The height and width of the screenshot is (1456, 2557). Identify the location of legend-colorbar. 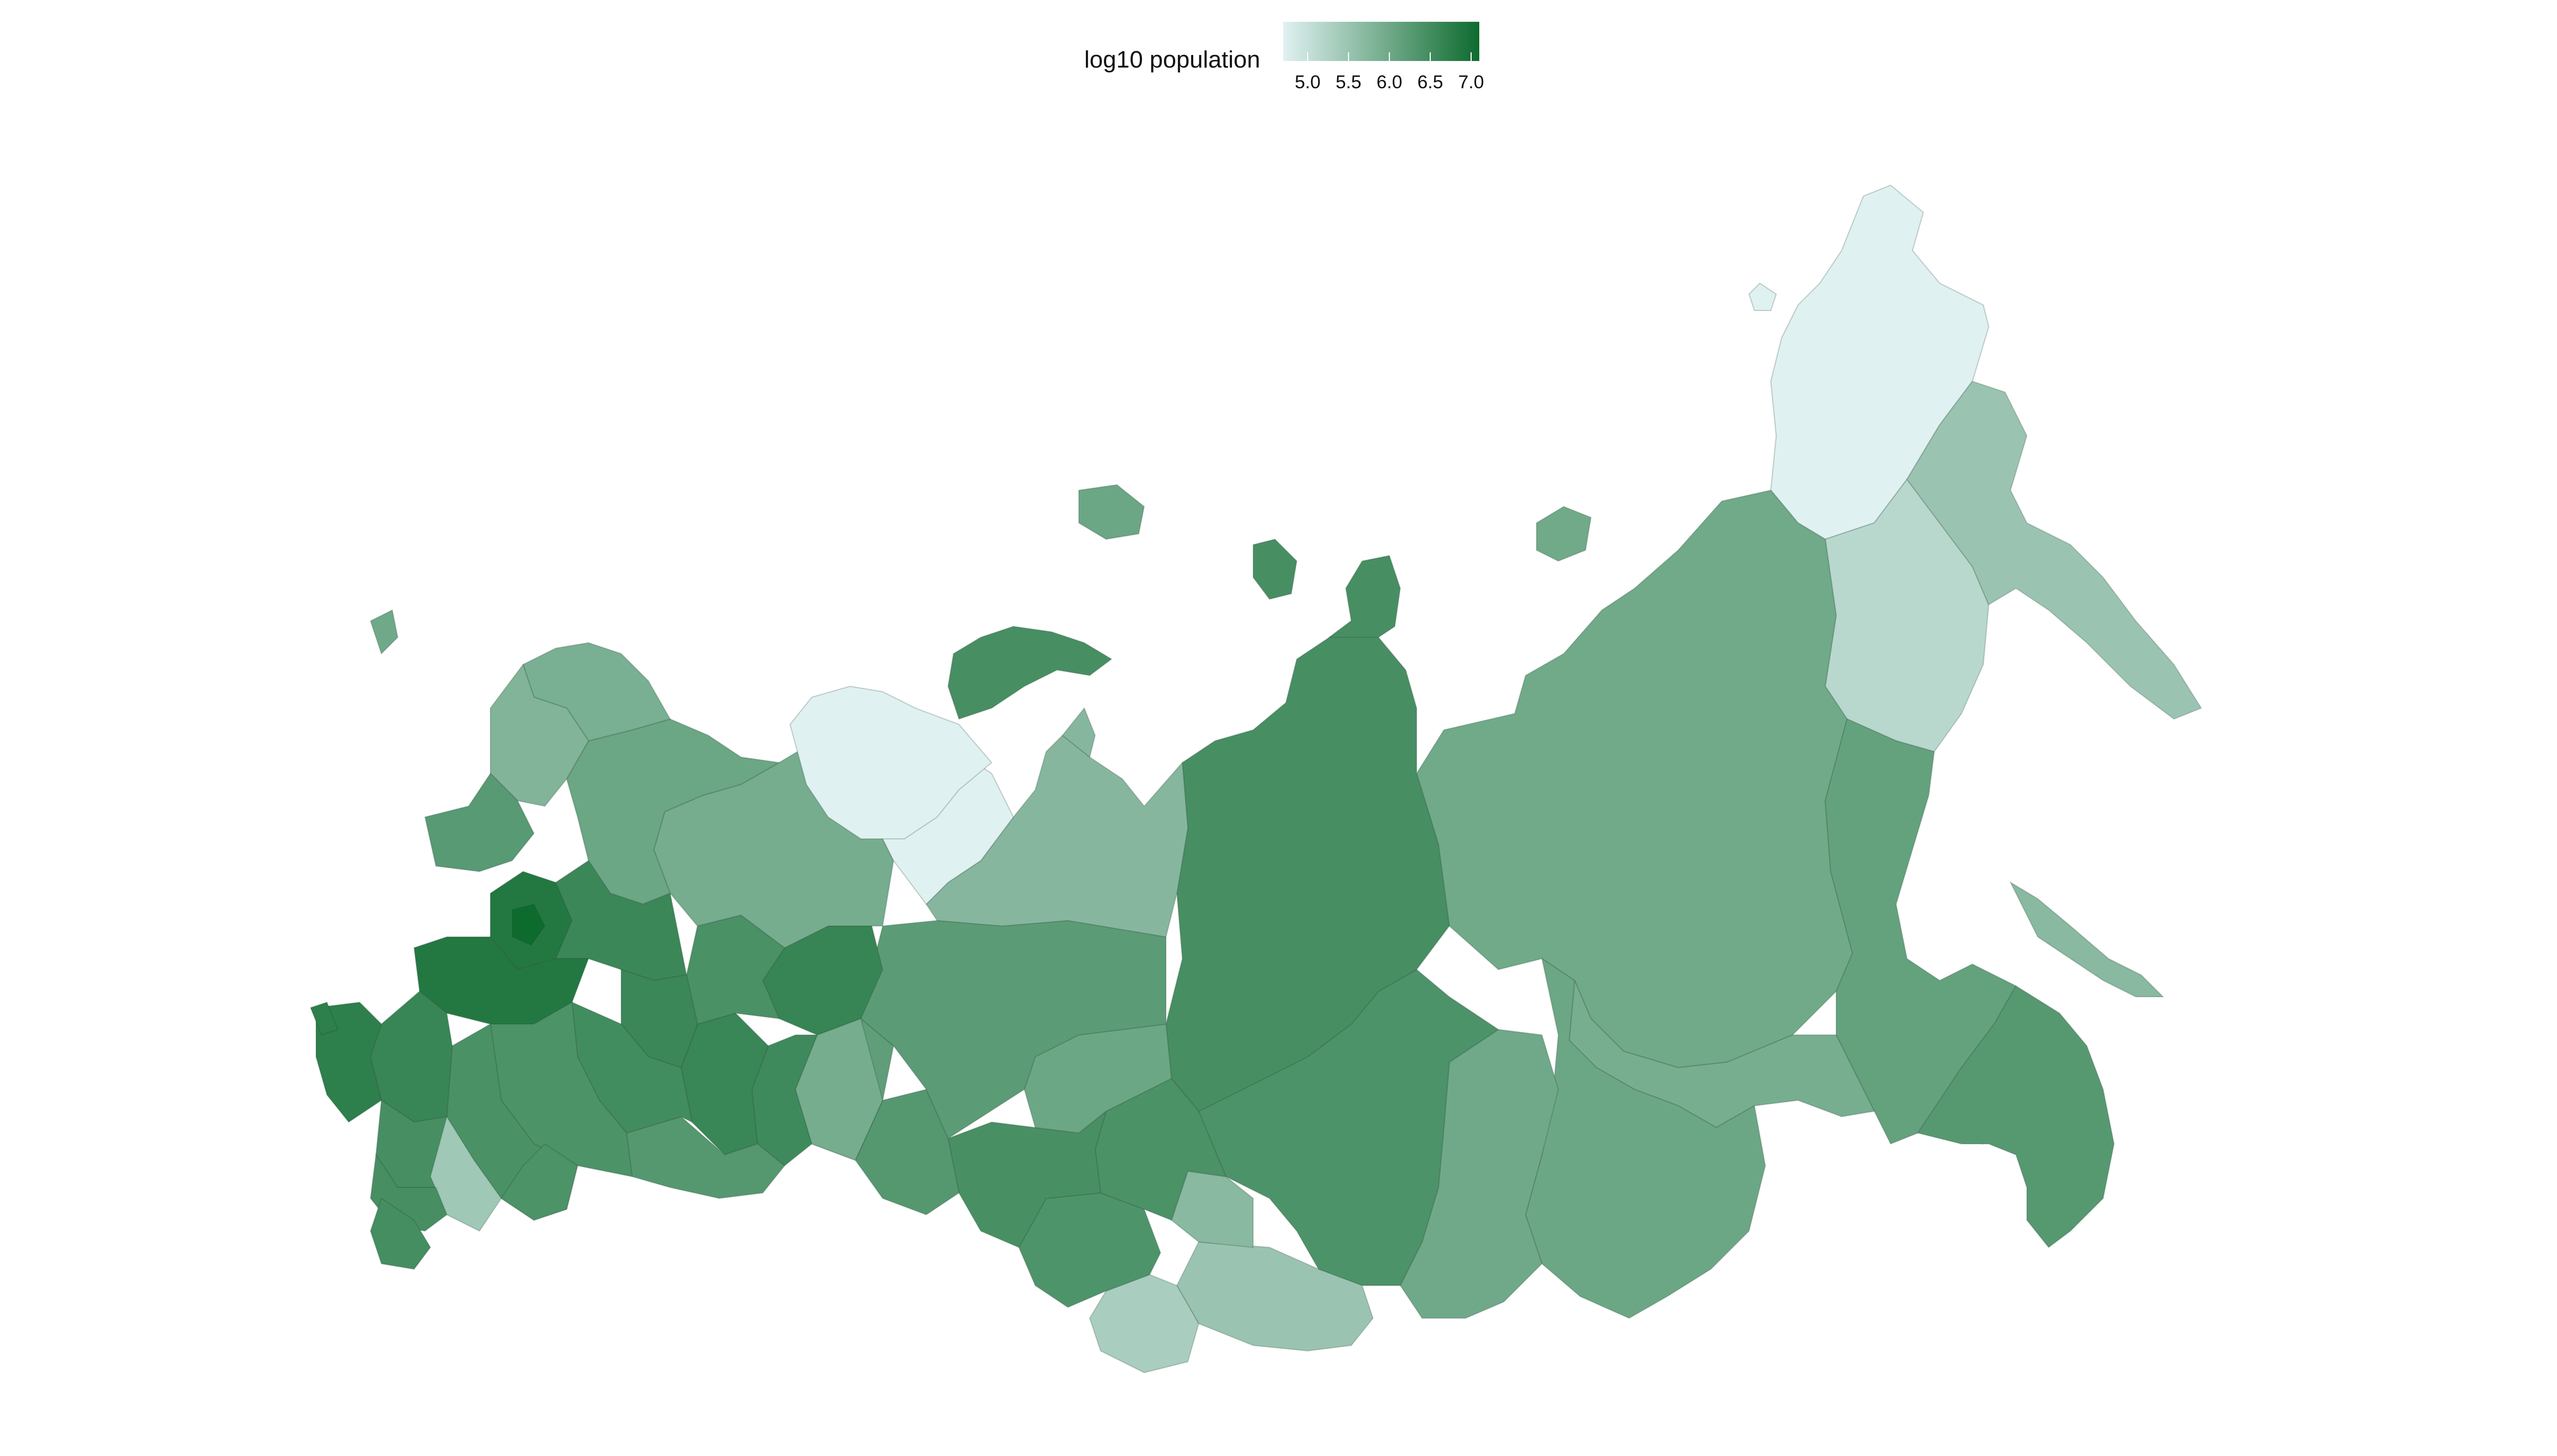
(1381, 41).